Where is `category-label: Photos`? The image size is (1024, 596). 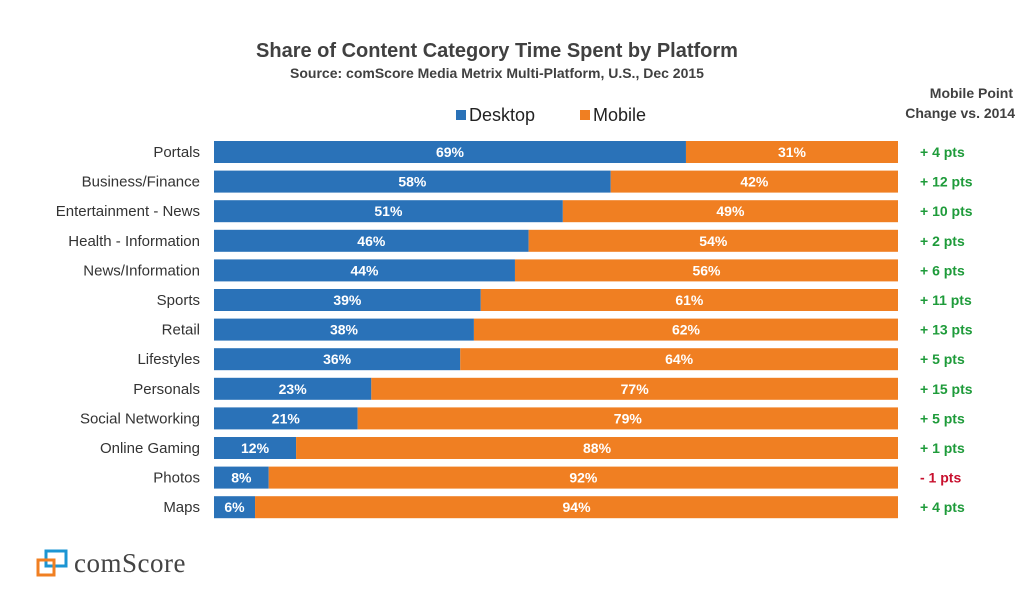 category-label: Photos is located at coordinates (176, 478).